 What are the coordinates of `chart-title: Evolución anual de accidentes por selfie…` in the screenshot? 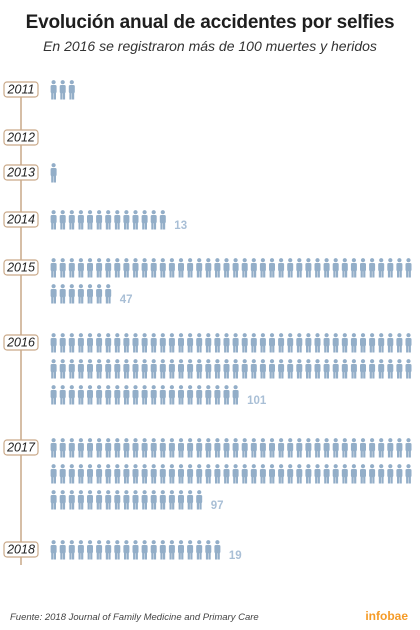 It's located at (210, 22).